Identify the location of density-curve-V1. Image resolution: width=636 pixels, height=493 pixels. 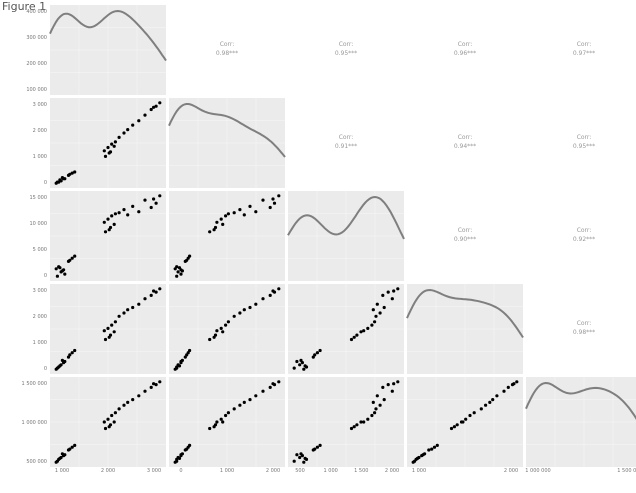
(108, 35).